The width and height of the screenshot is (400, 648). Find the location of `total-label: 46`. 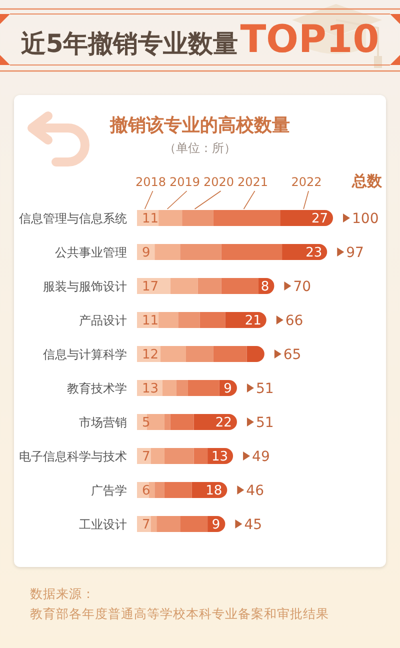

total-label: 46 is located at coordinates (255, 491).